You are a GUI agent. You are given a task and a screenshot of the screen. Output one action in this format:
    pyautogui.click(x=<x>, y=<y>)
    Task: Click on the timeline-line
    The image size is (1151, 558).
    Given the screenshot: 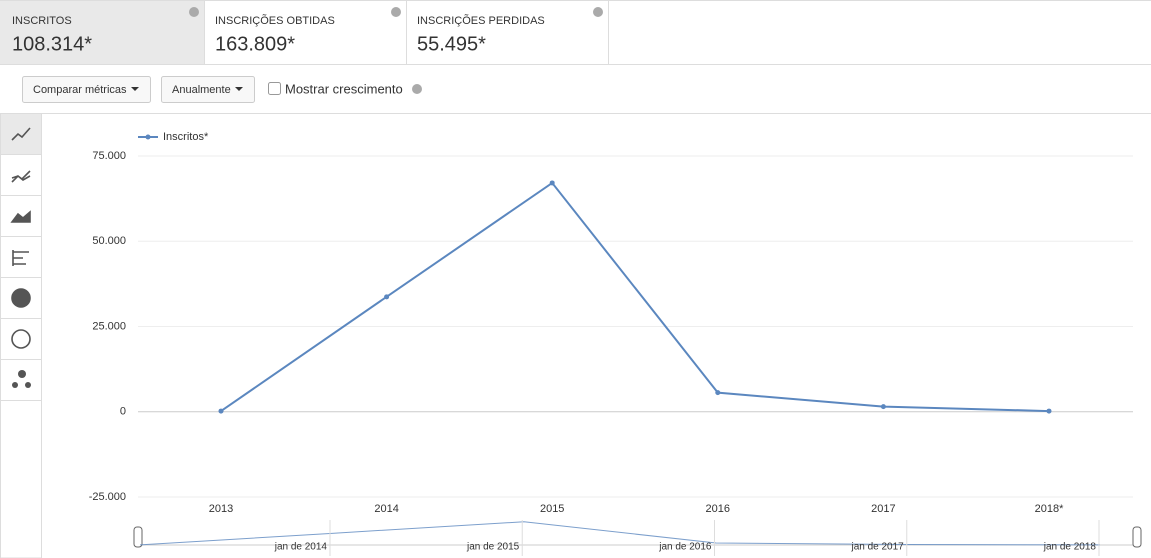 What is the action you would take?
    pyautogui.click(x=620, y=533)
    